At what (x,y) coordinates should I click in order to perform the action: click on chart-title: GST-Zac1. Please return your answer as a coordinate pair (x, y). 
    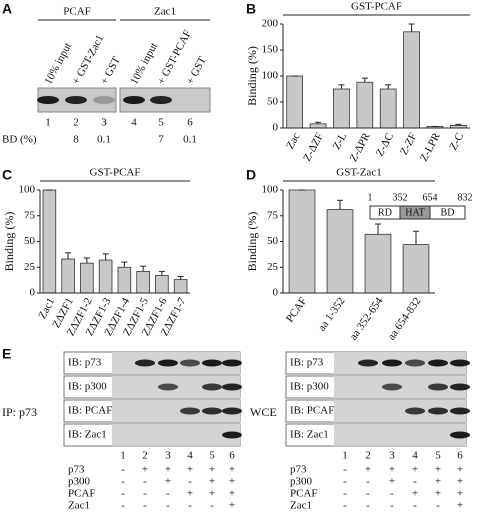
    Looking at the image, I should click on (358, 173).